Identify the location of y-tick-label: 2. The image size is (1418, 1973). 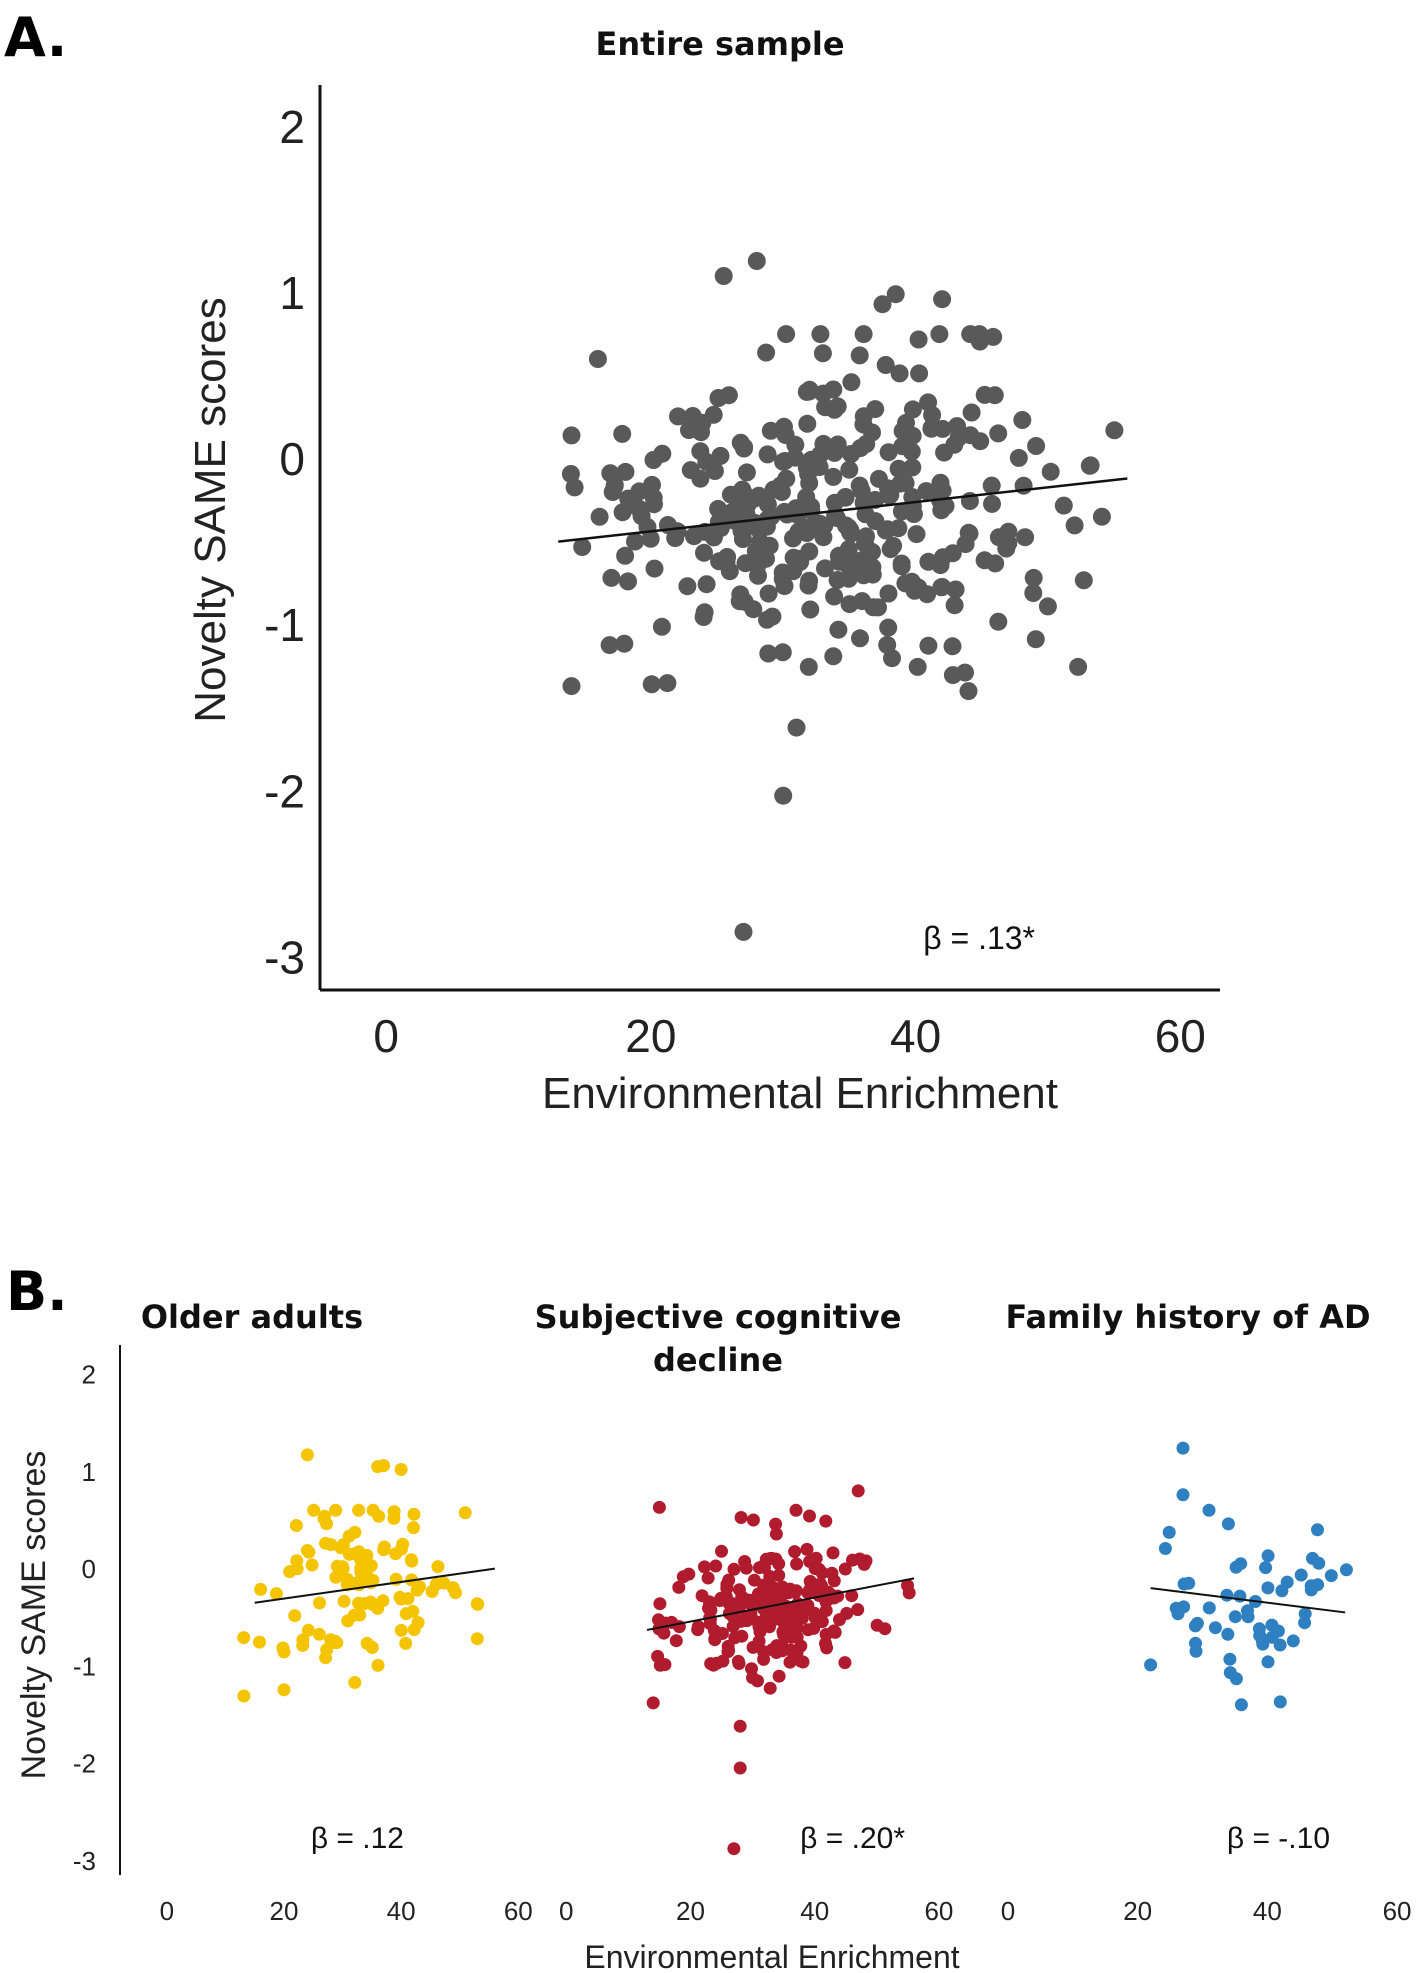
(292, 127).